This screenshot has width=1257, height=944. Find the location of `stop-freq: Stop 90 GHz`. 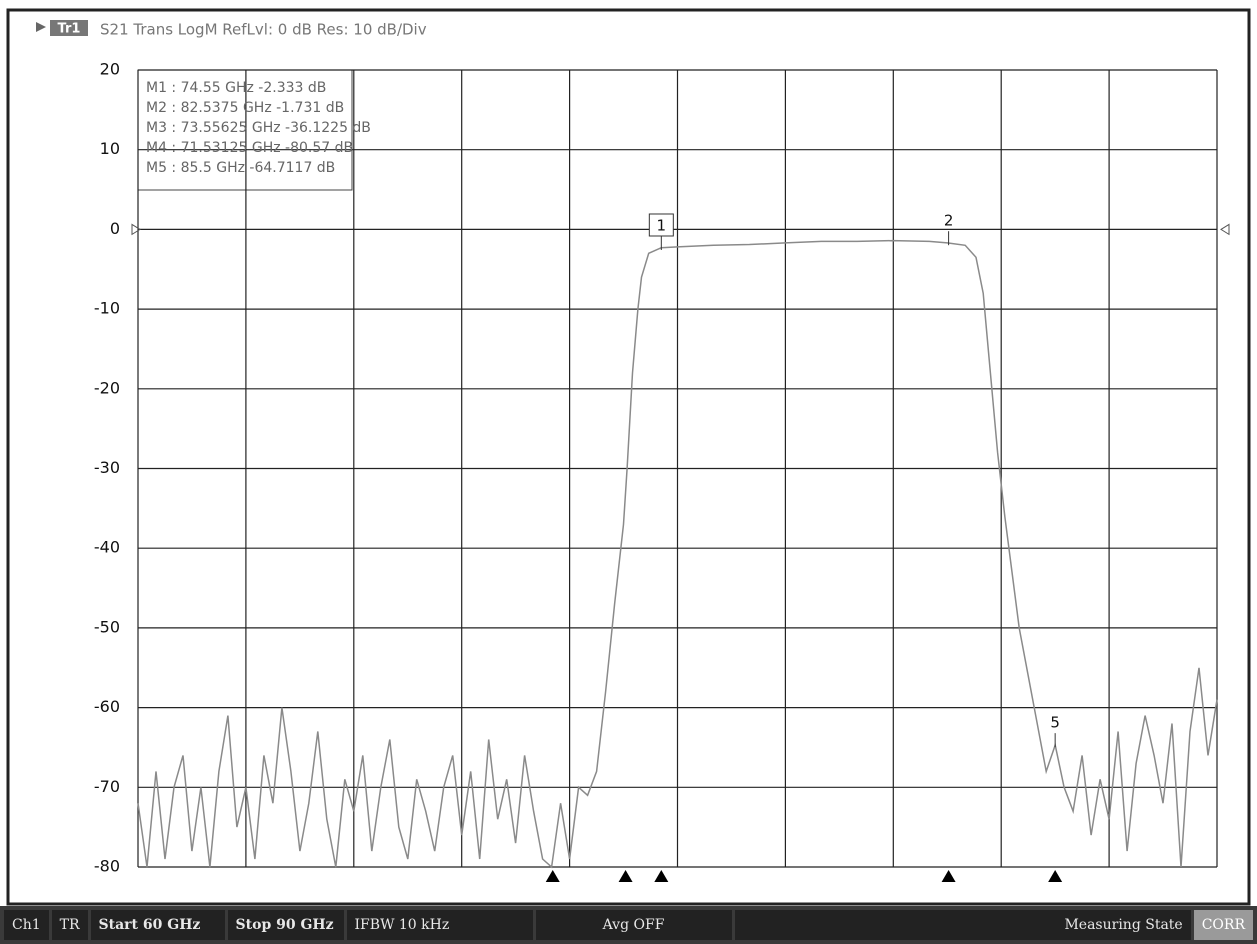

stop-freq: Stop 90 GHz is located at coordinates (285, 925).